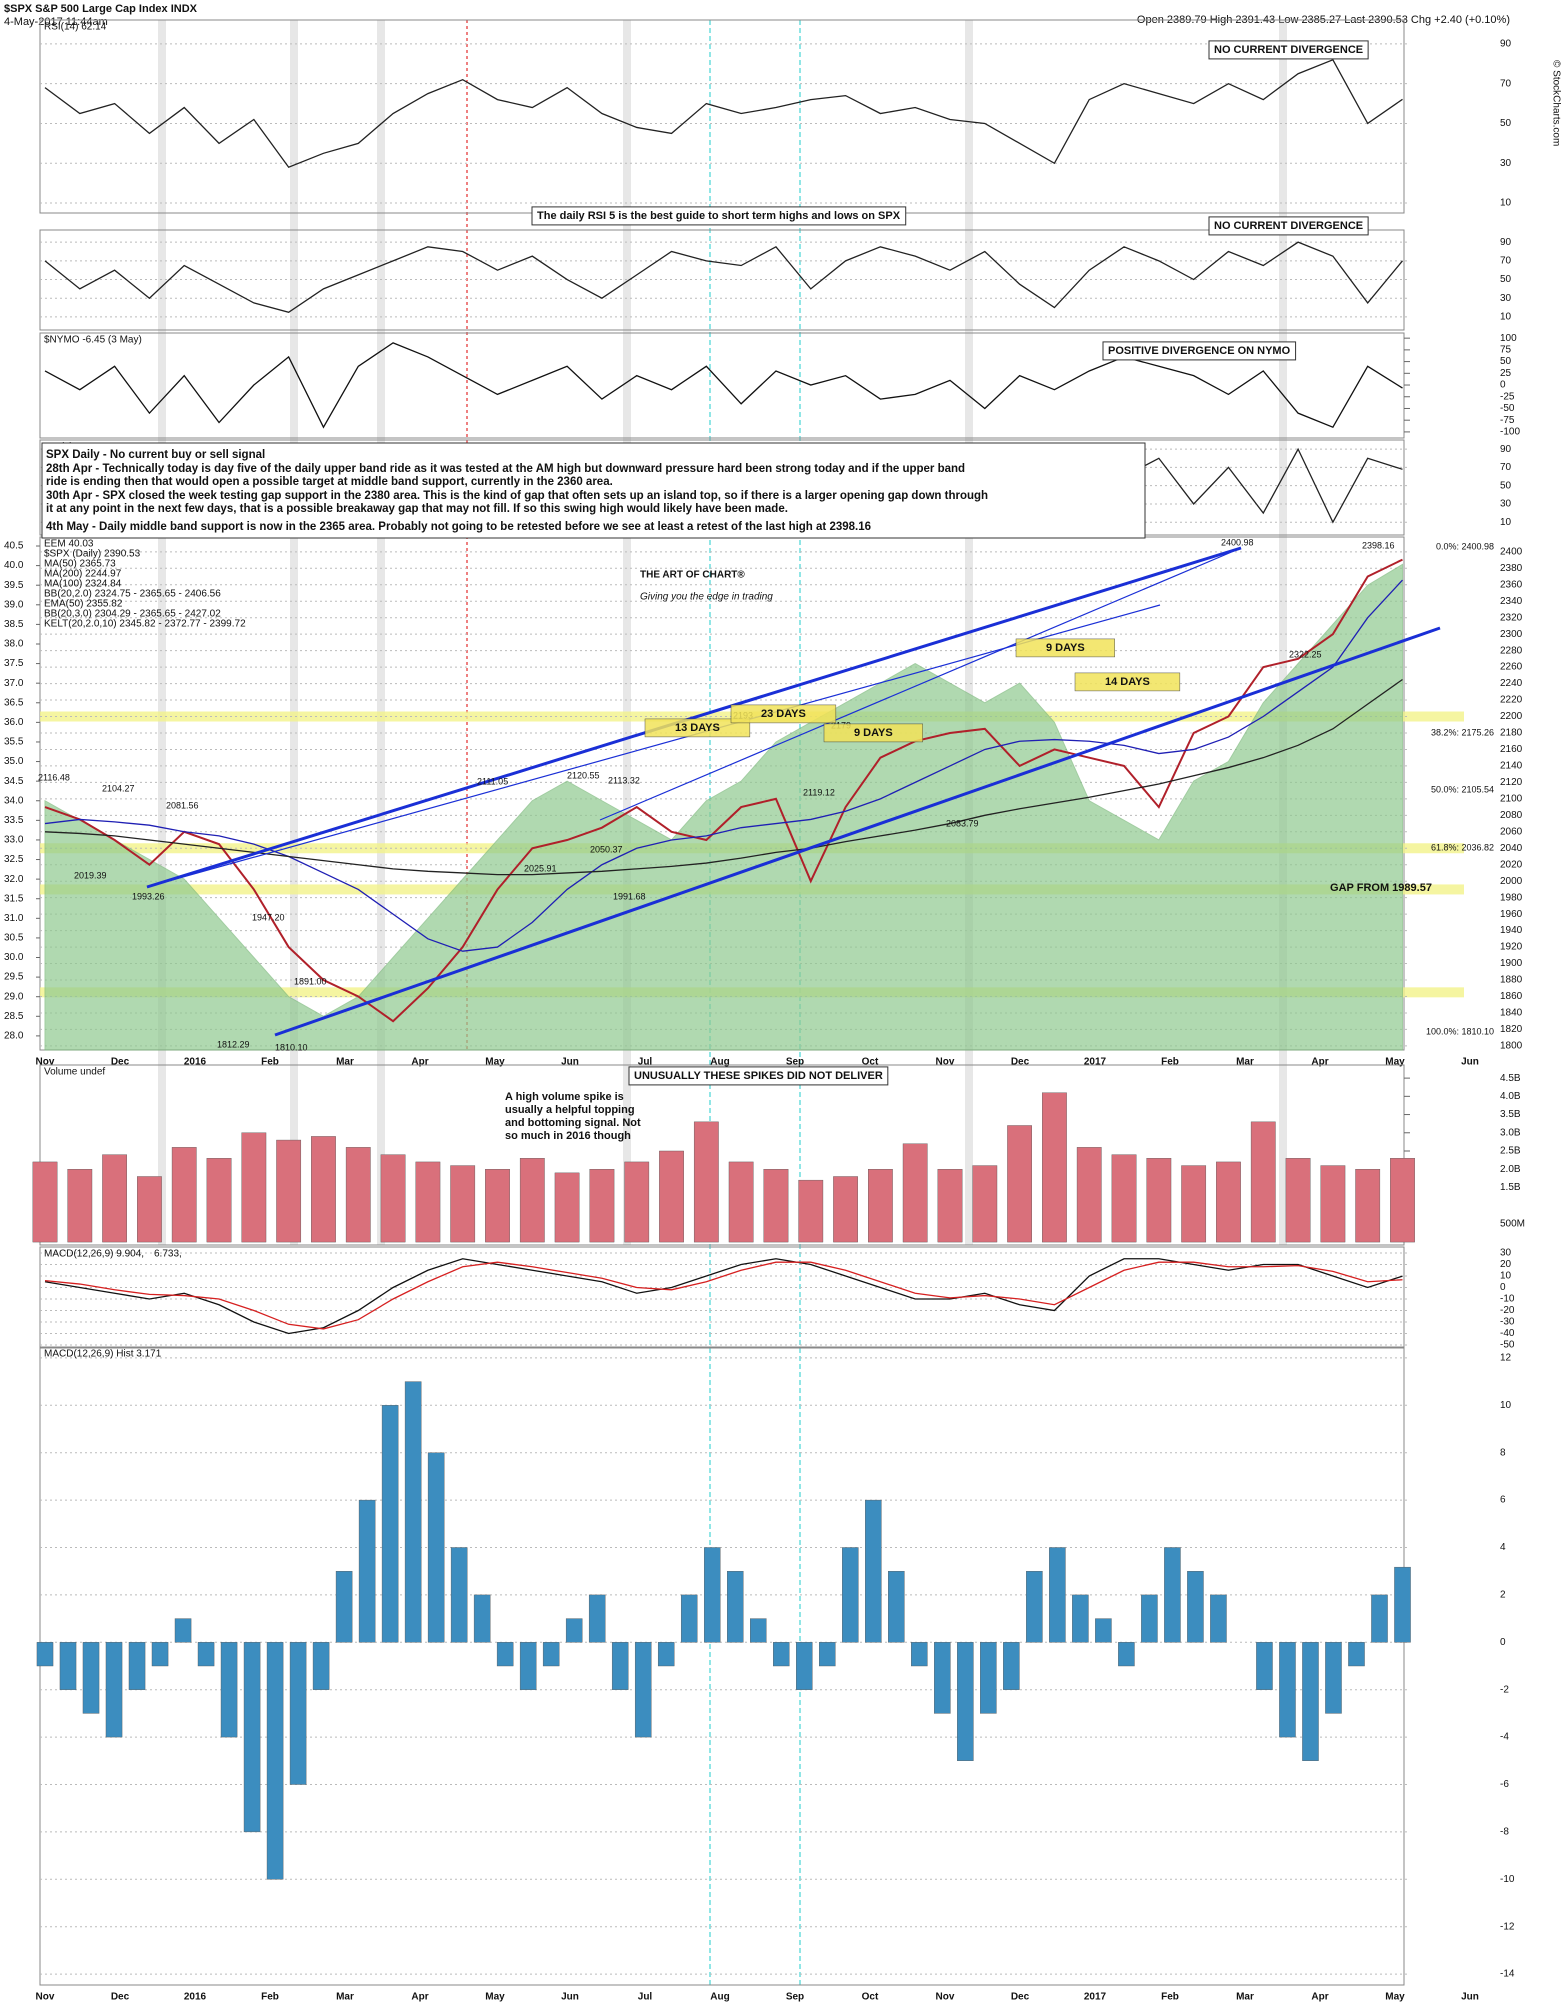  What do you see at coordinates (1511, 650) in the screenshot?
I see `y-tick-label: 2280` at bounding box center [1511, 650].